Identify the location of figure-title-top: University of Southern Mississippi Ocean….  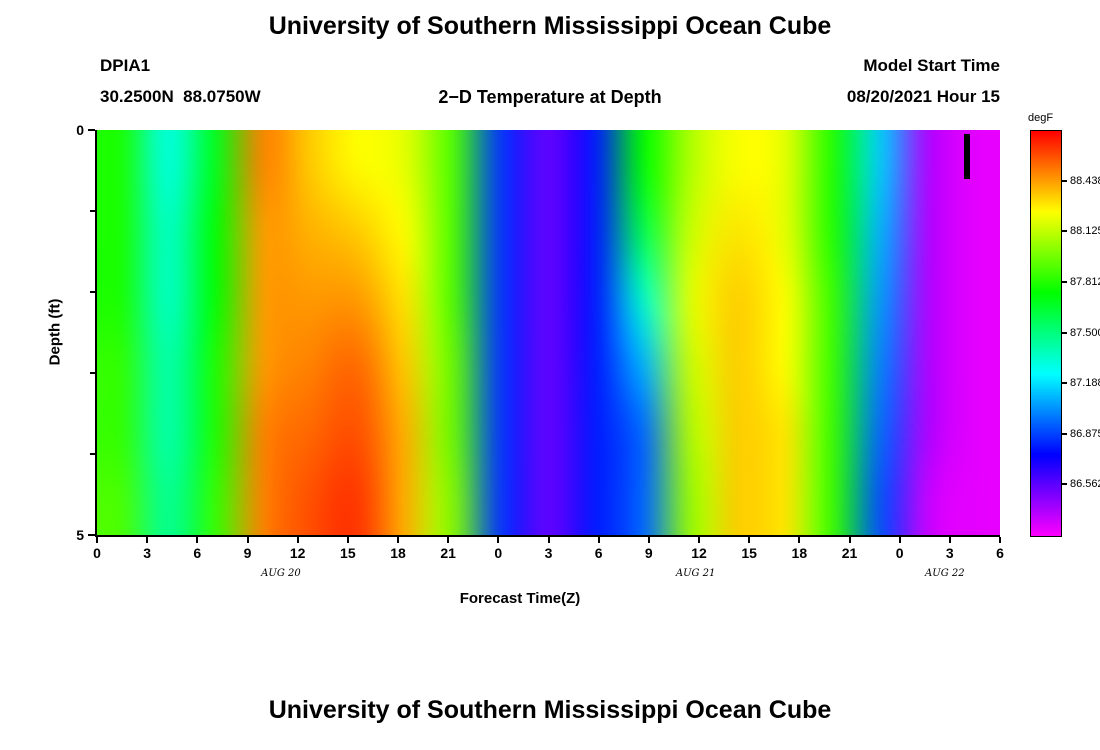
(550, 26).